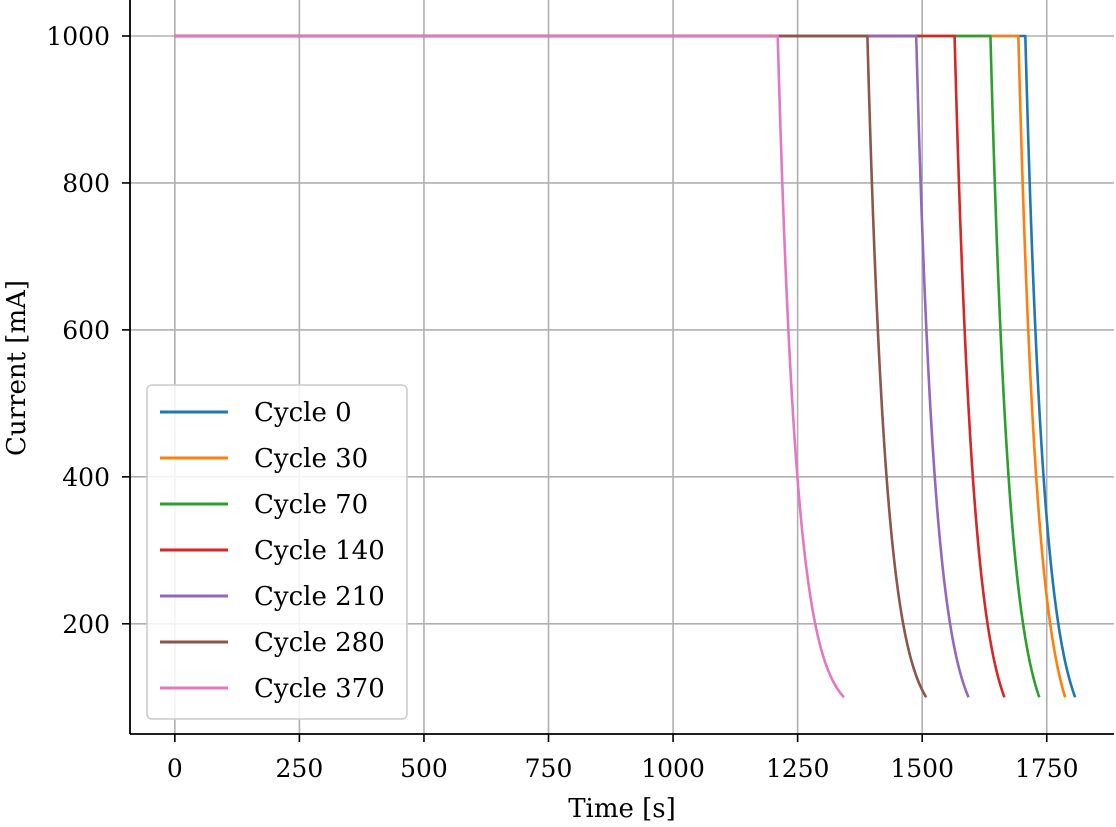  What do you see at coordinates (319, 643) in the screenshot?
I see `legend-label: Cycle 280` at bounding box center [319, 643].